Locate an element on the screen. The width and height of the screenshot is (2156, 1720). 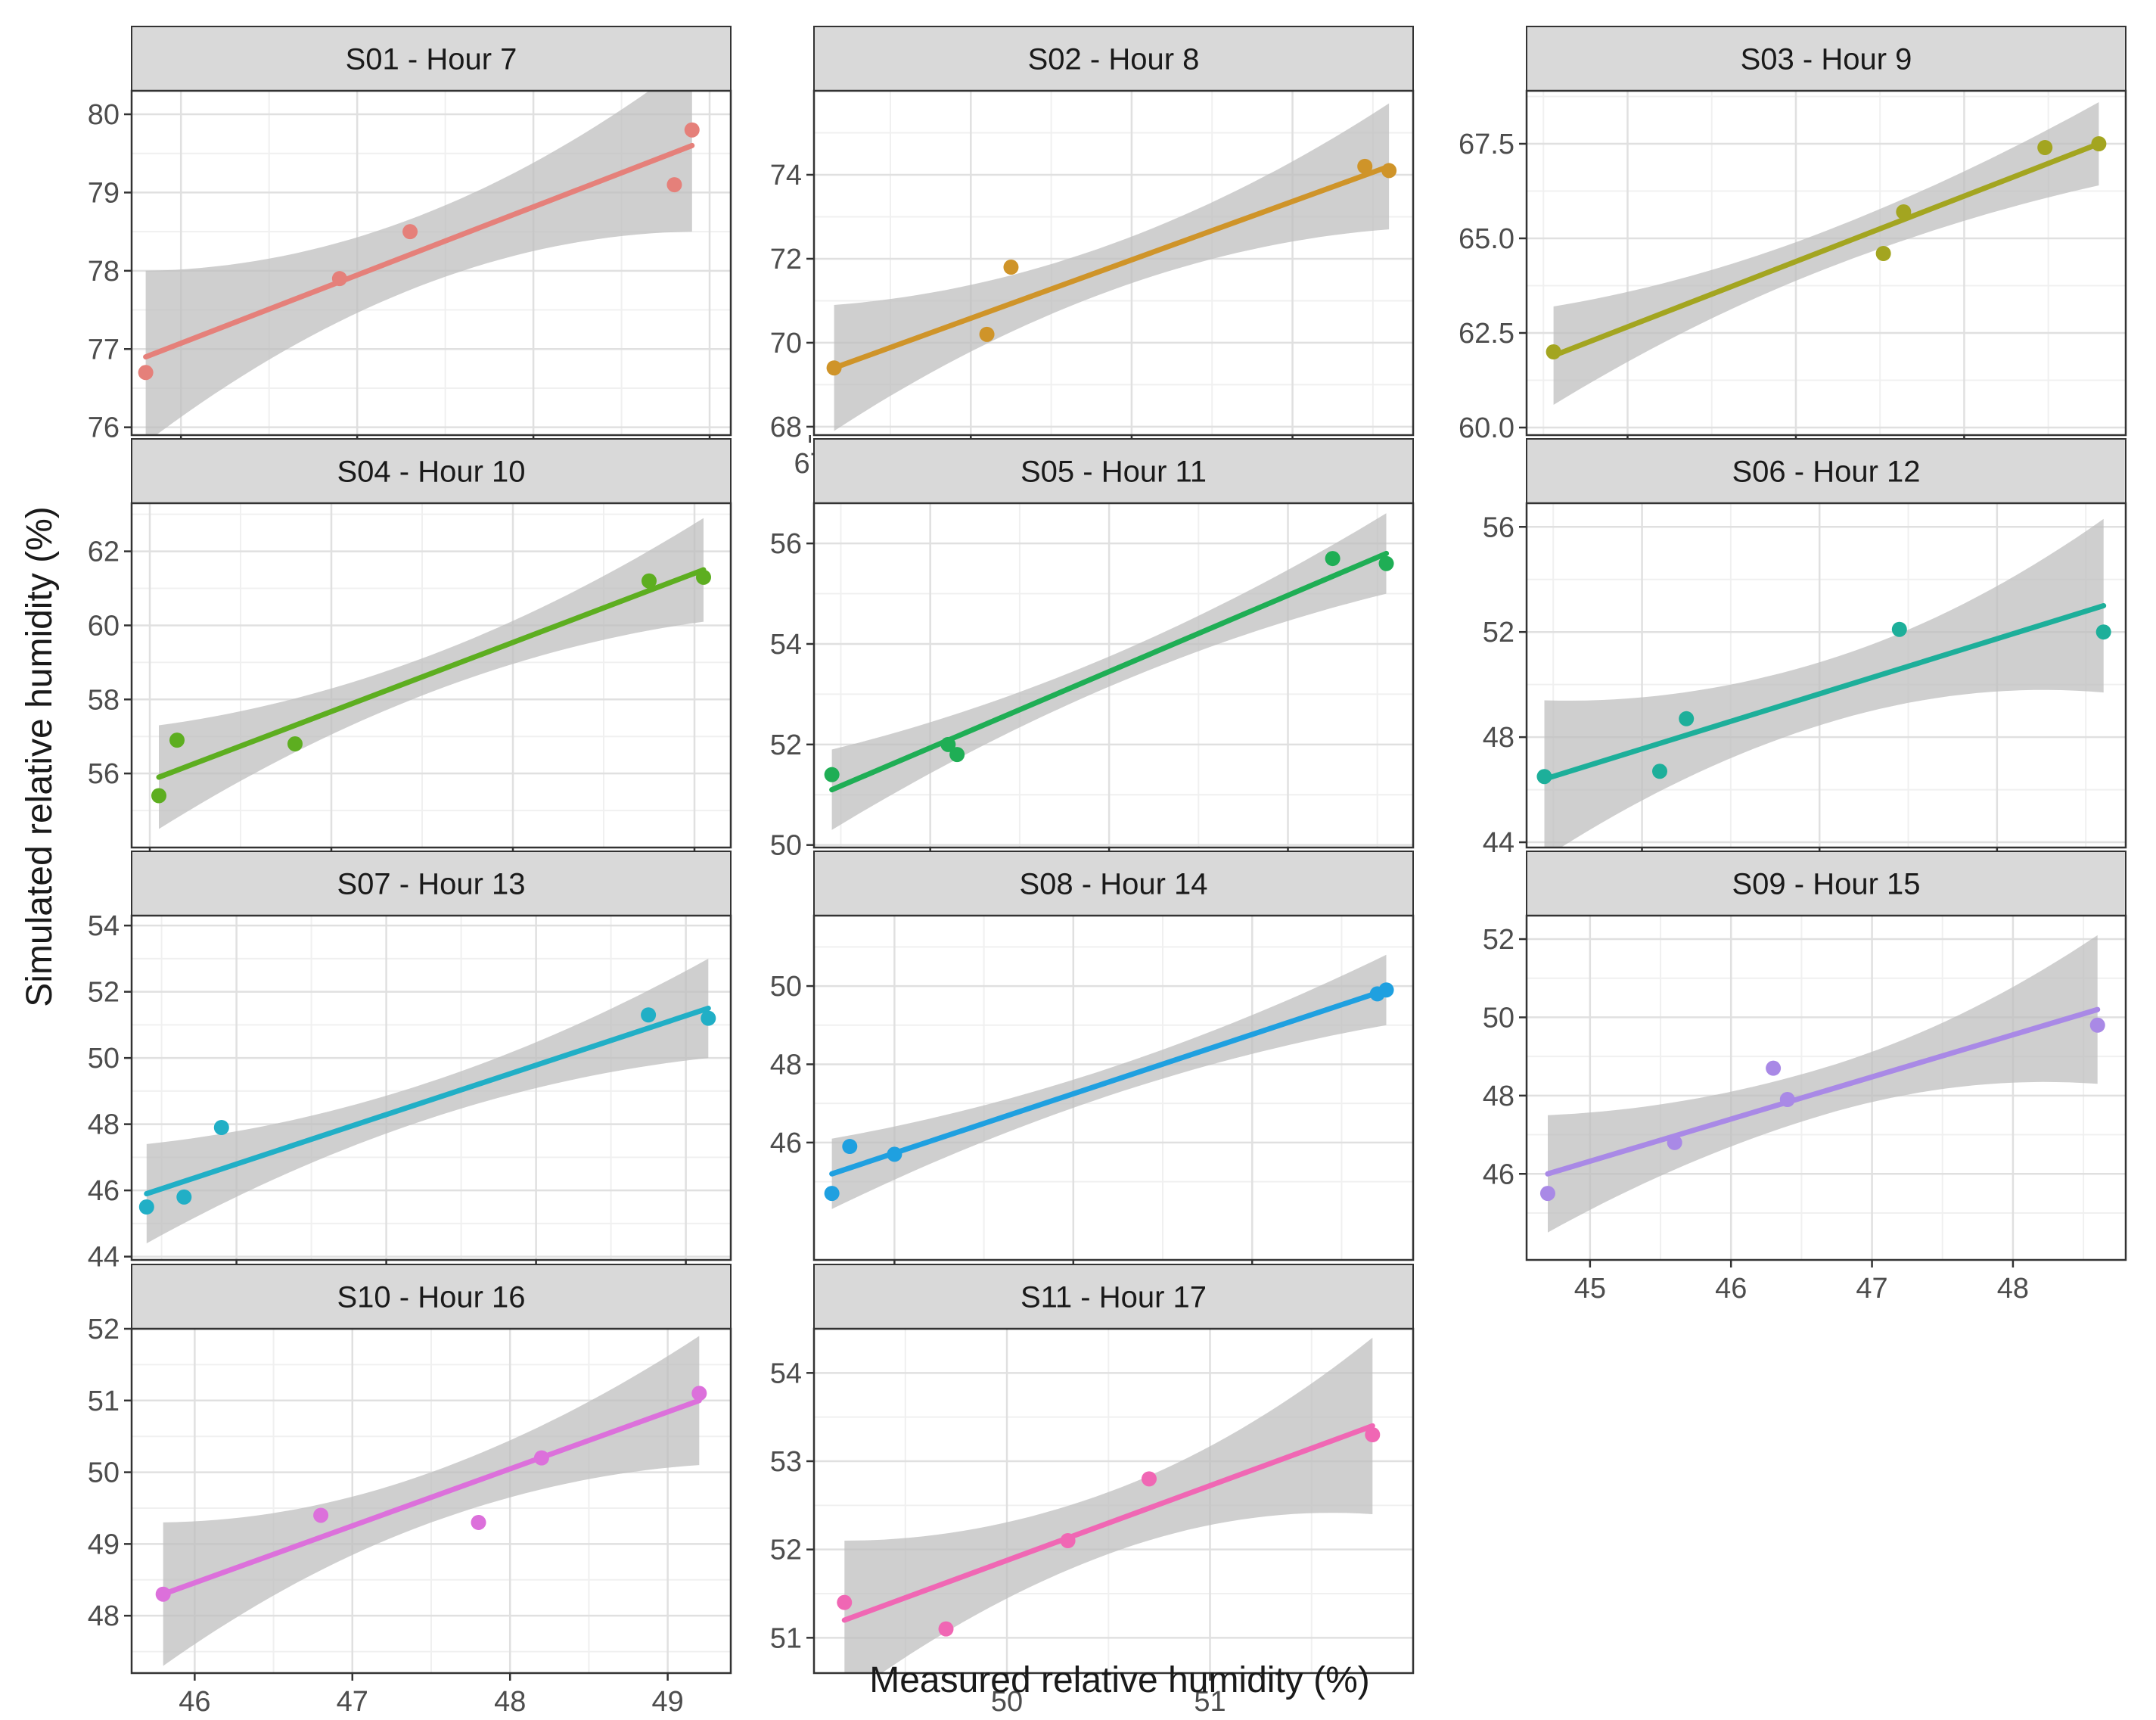
y-tick-label: 62 is located at coordinates (104, 552).